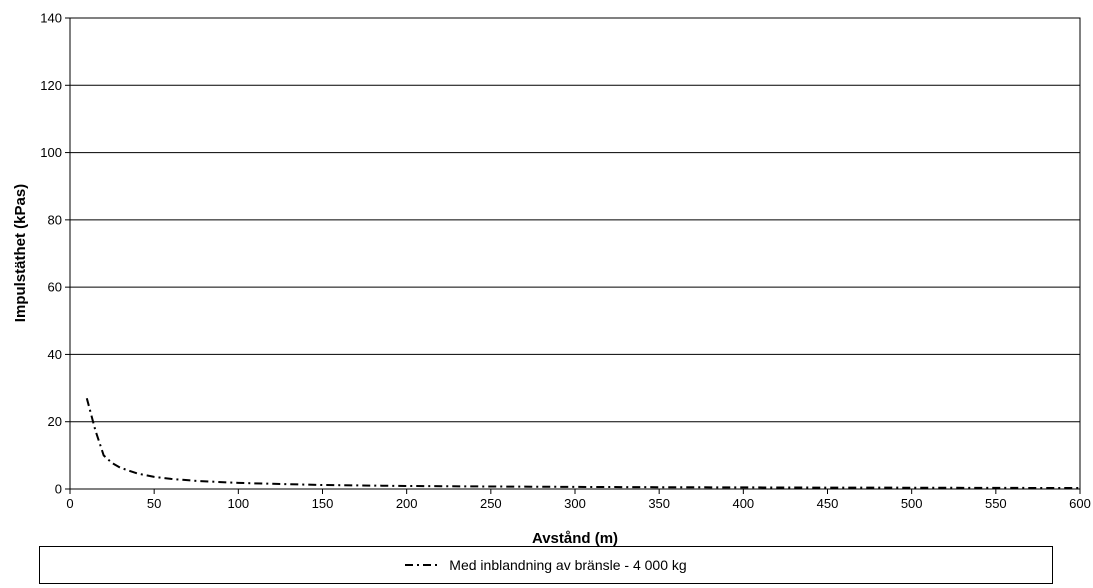 The height and width of the screenshot is (588, 1093). Describe the element at coordinates (575, 503) in the screenshot. I see `x-tick-label: 300` at that location.